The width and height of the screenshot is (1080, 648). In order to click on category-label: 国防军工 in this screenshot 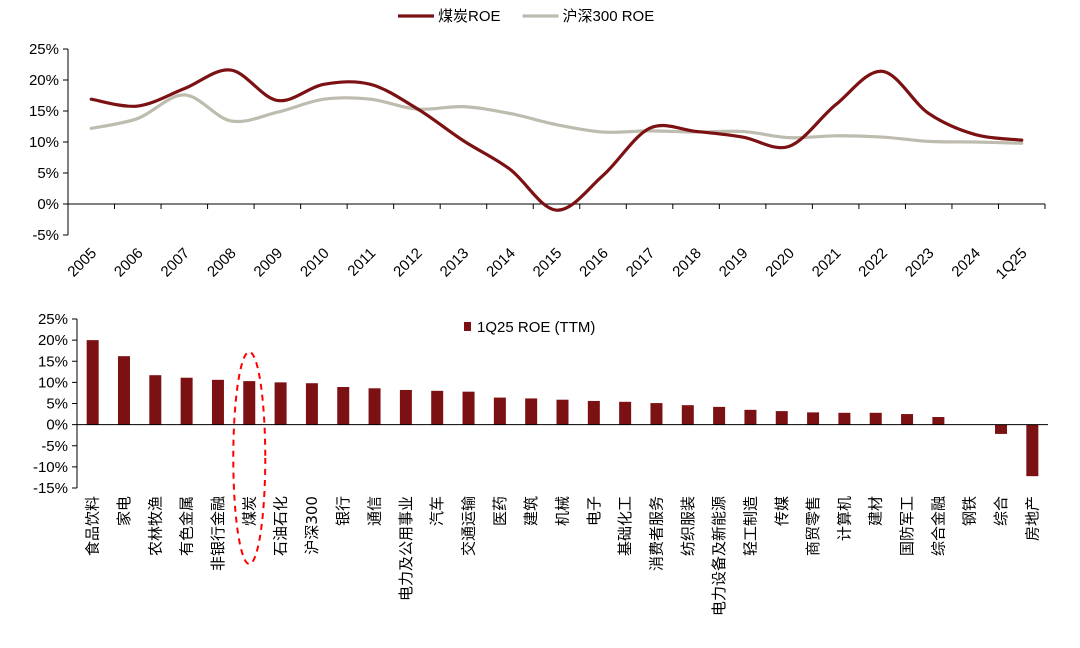, I will do `click(907, 526)`.